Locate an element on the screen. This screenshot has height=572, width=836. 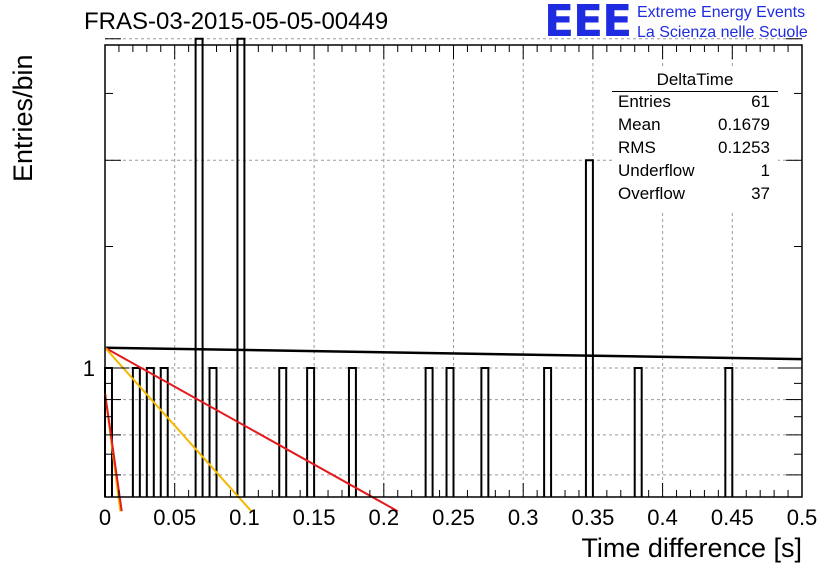
chart-title: FRAS-03-2015-05-05-00449 is located at coordinates (236, 21).